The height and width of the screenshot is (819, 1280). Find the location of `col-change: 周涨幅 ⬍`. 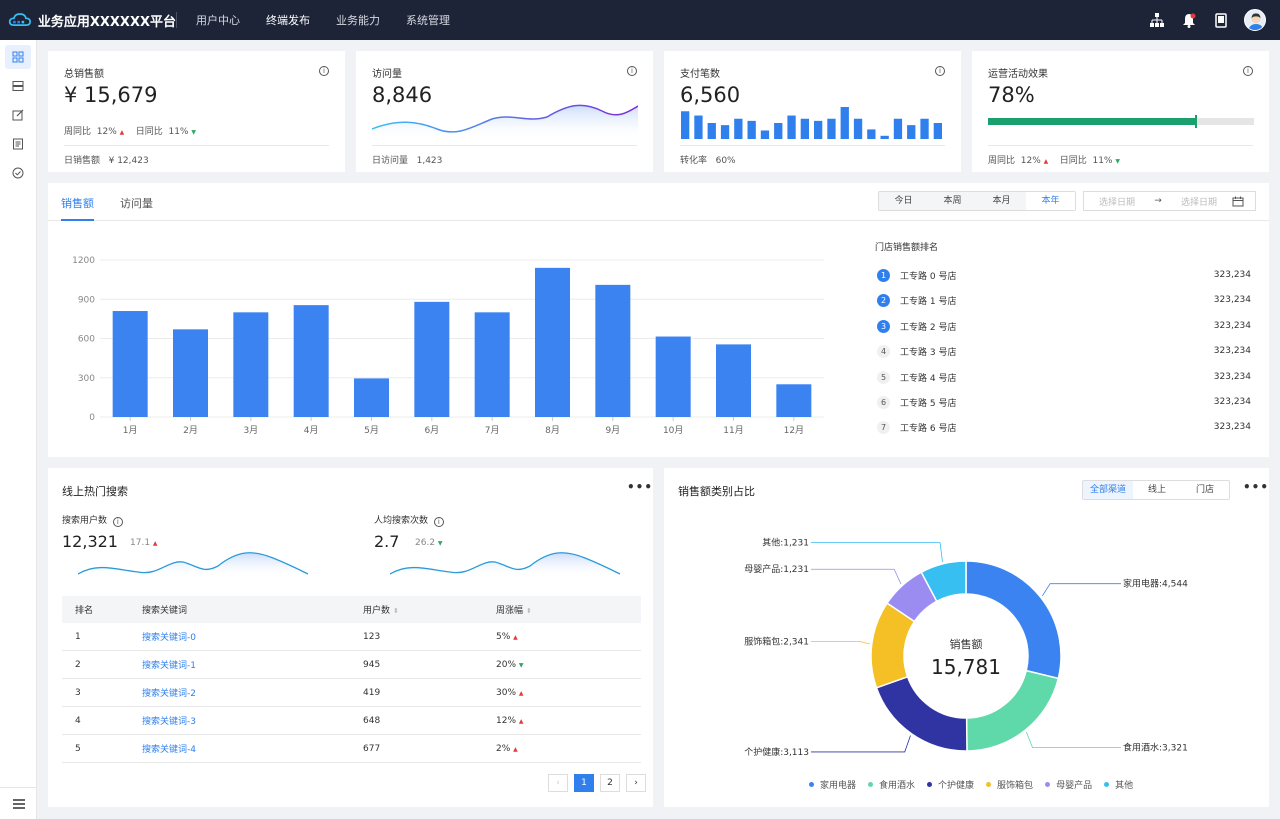

col-change: 周涨幅 ⬍ is located at coordinates (568, 609).